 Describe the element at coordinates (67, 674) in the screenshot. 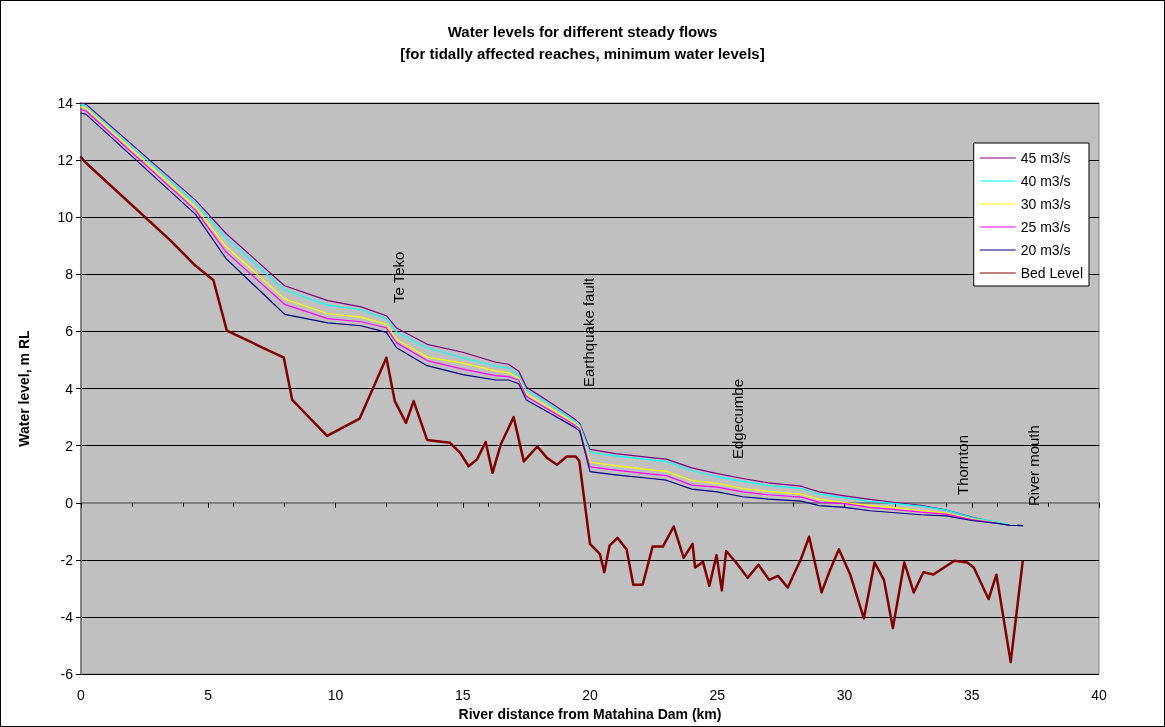

I see `y-tick-label: -6` at that location.